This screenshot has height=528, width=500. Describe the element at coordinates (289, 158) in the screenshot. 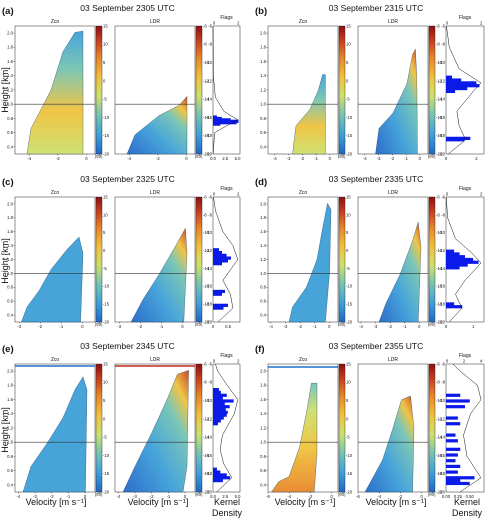

I see `x-tick-label: -3` at that location.